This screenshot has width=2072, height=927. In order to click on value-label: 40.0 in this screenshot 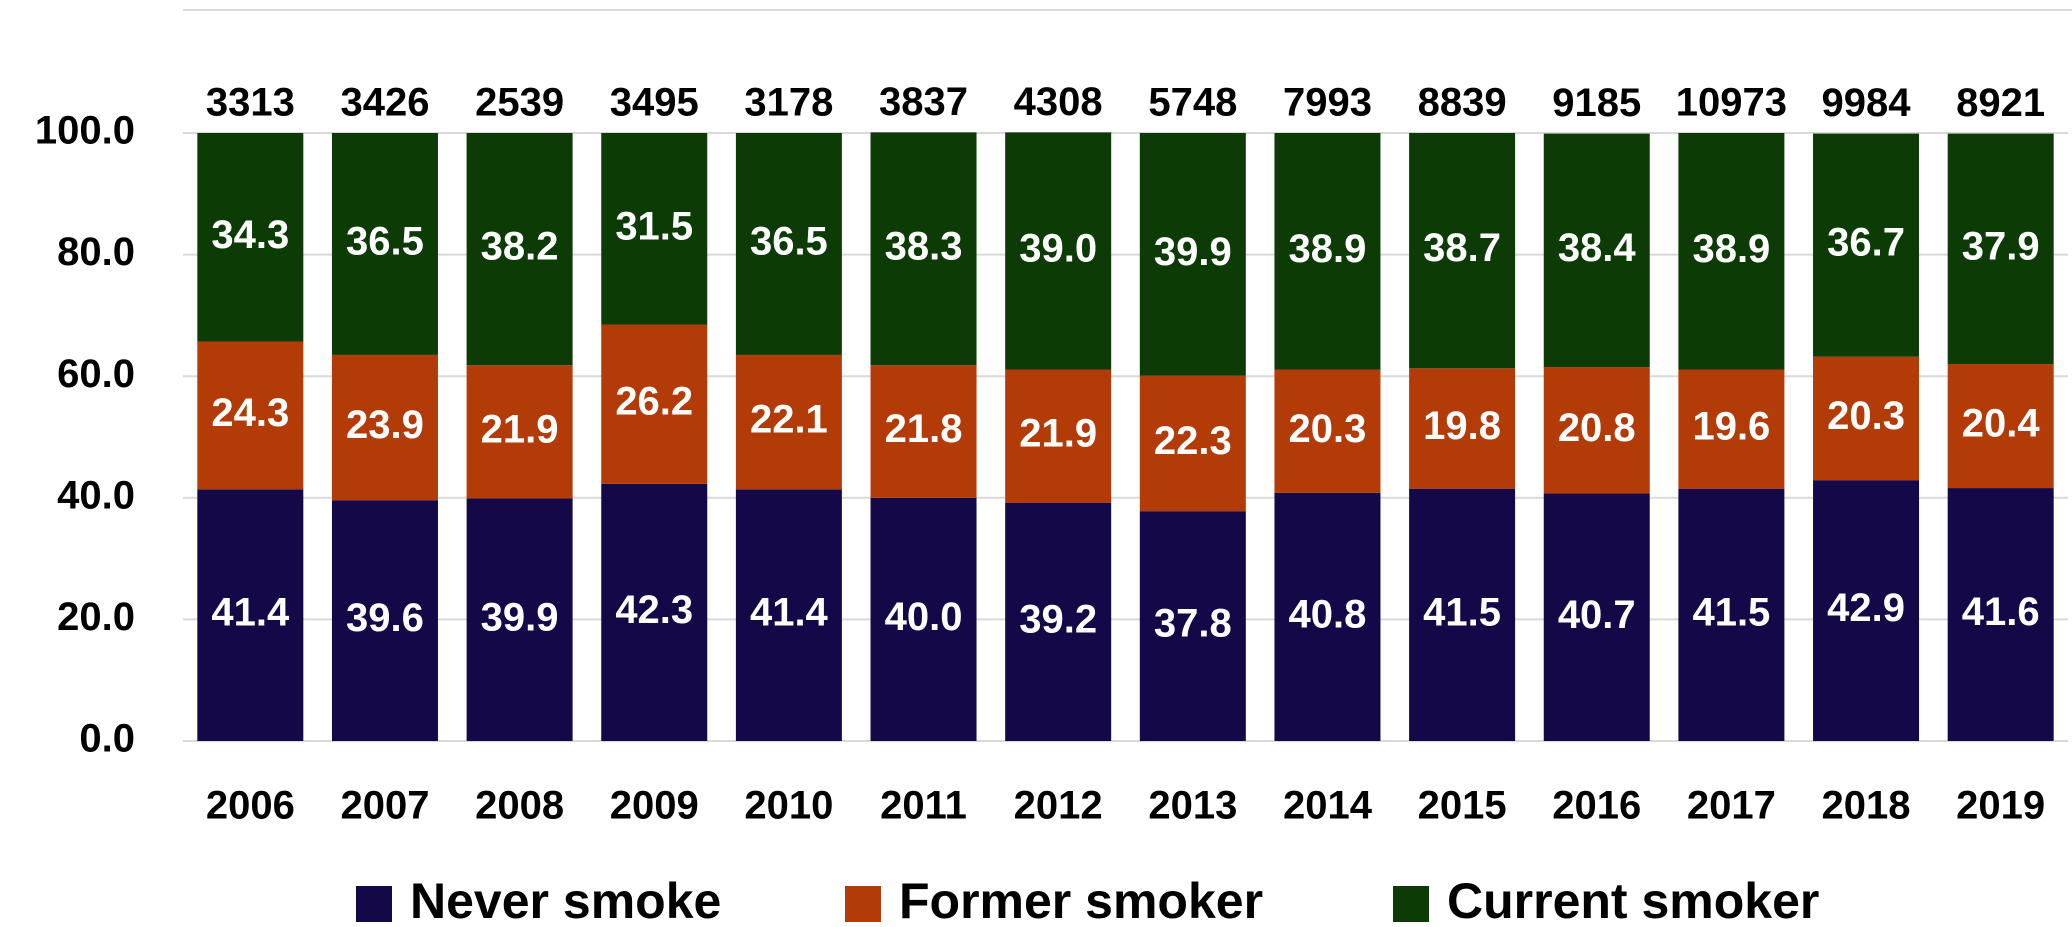, I will do `click(924, 617)`.